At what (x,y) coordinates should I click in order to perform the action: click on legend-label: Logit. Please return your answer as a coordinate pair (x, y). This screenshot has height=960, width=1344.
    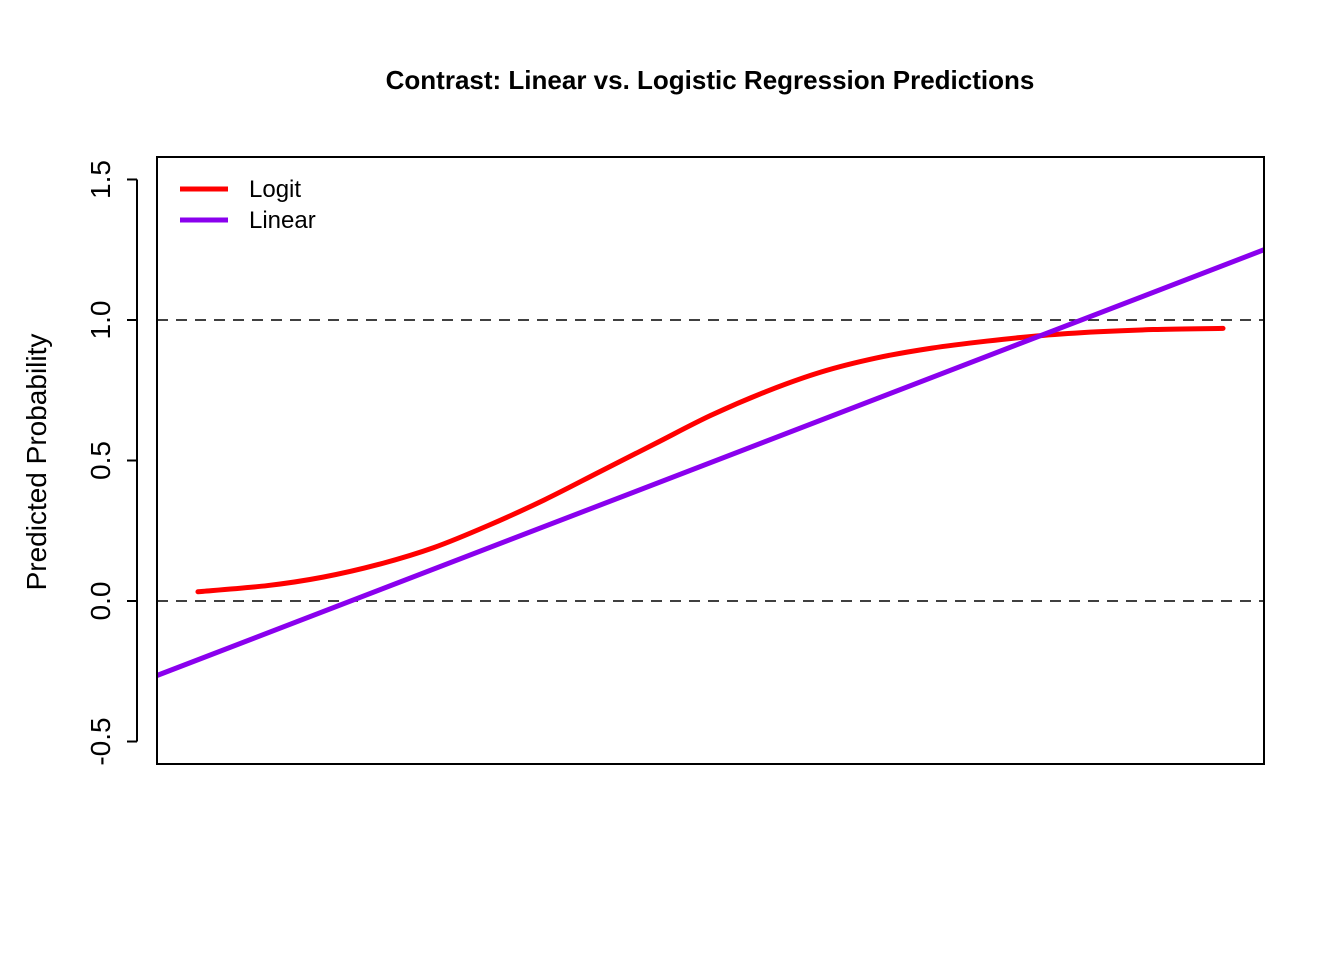
    Looking at the image, I should click on (275, 189).